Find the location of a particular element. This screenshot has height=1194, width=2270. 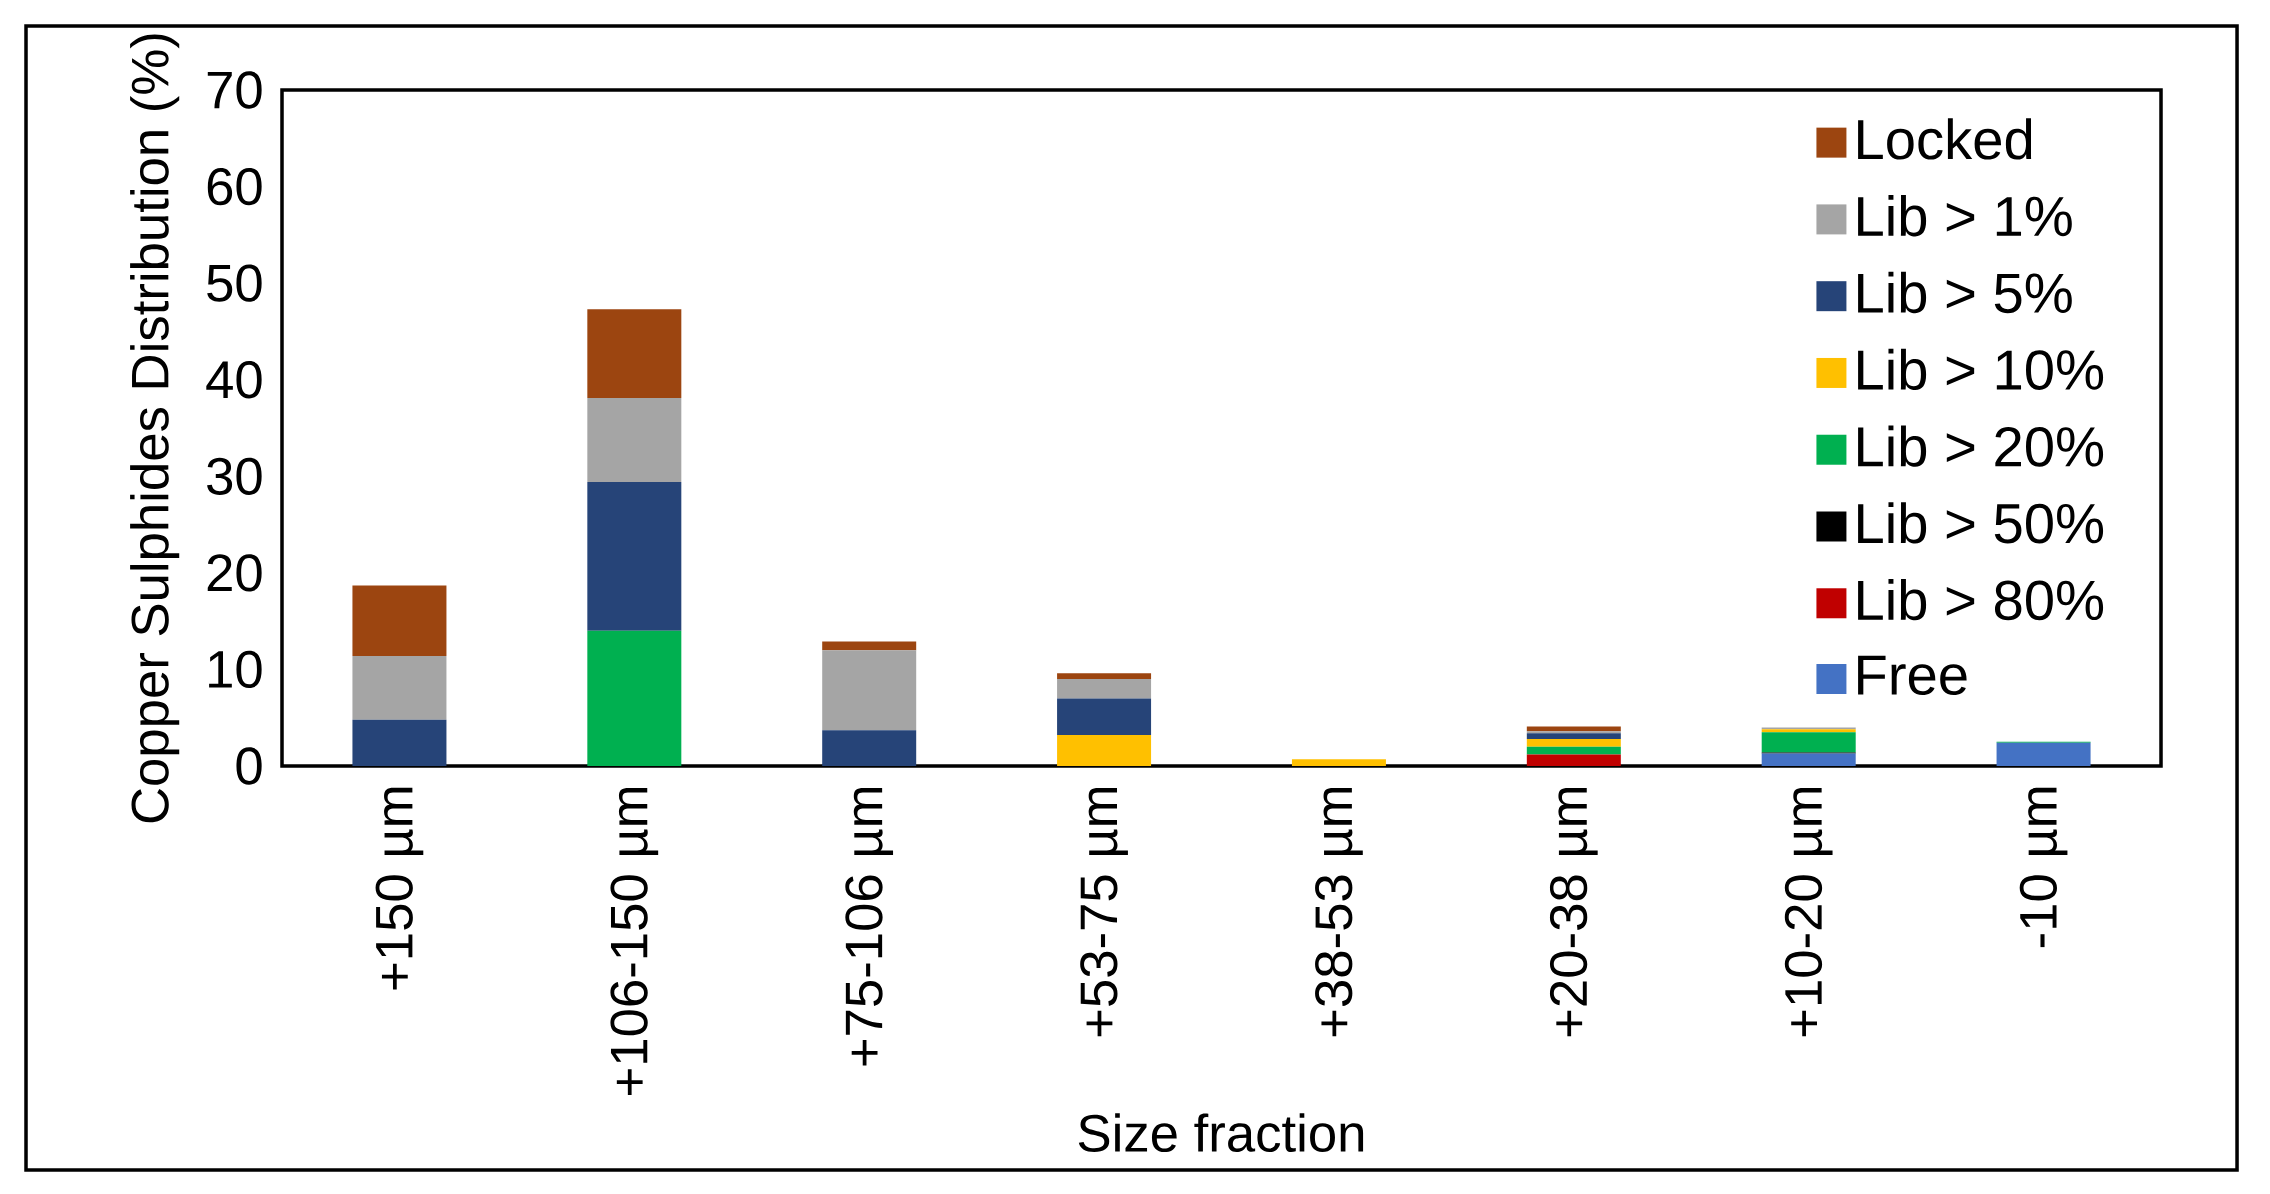

legend-label: Lib > 5% is located at coordinates (1965, 292).